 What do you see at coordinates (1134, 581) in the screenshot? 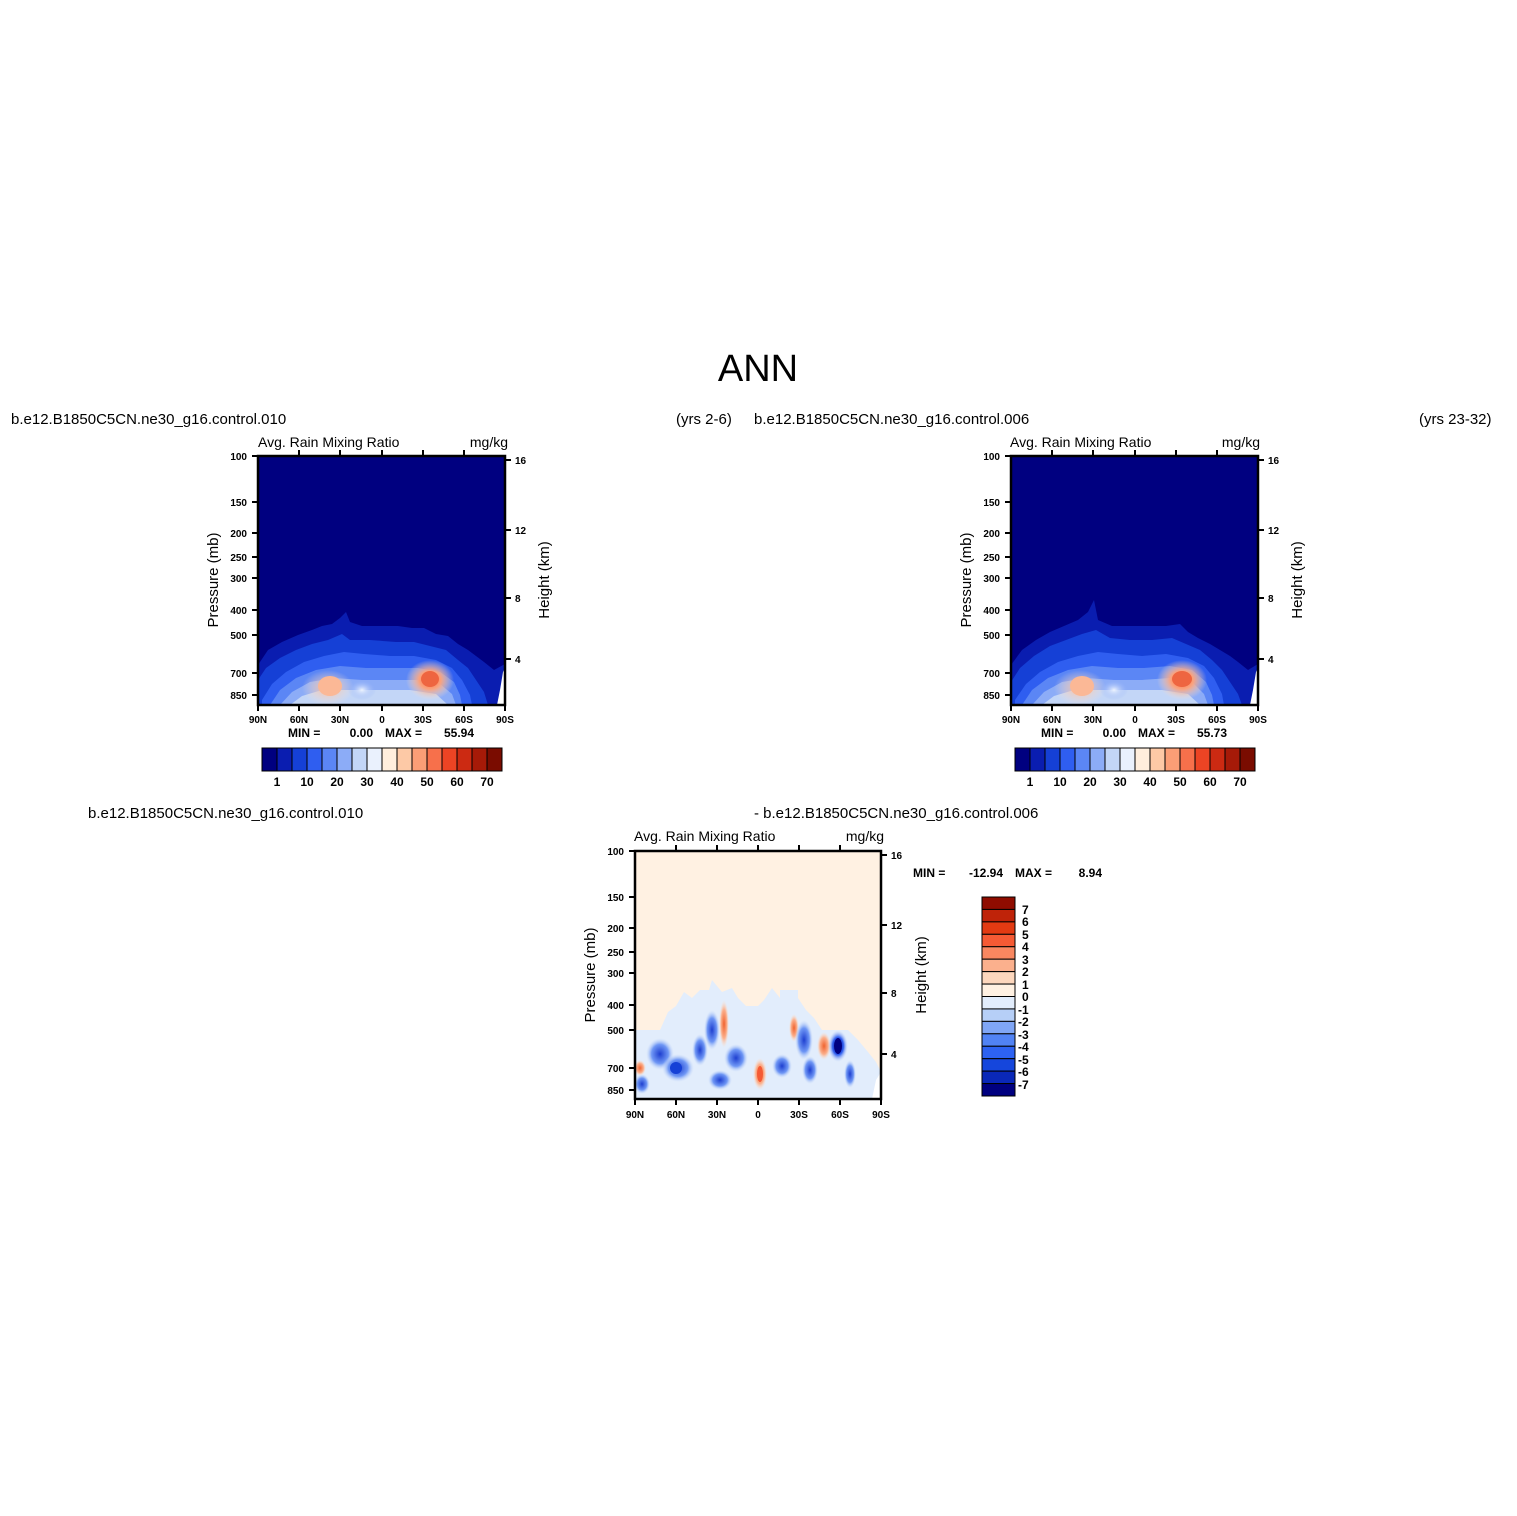
I see `panel-2-field` at bounding box center [1134, 581].